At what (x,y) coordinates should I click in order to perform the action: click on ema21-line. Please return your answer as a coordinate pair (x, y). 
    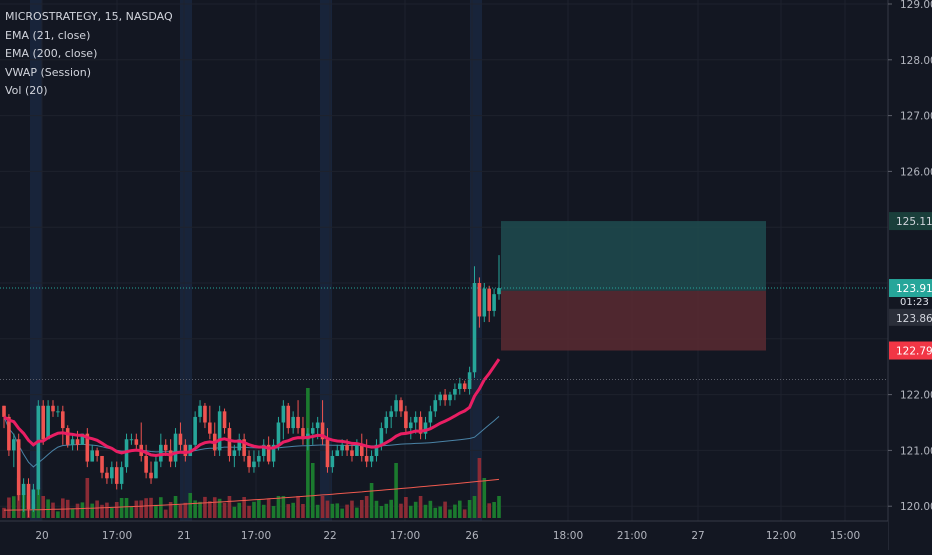
    Looking at the image, I should click on (252, 408).